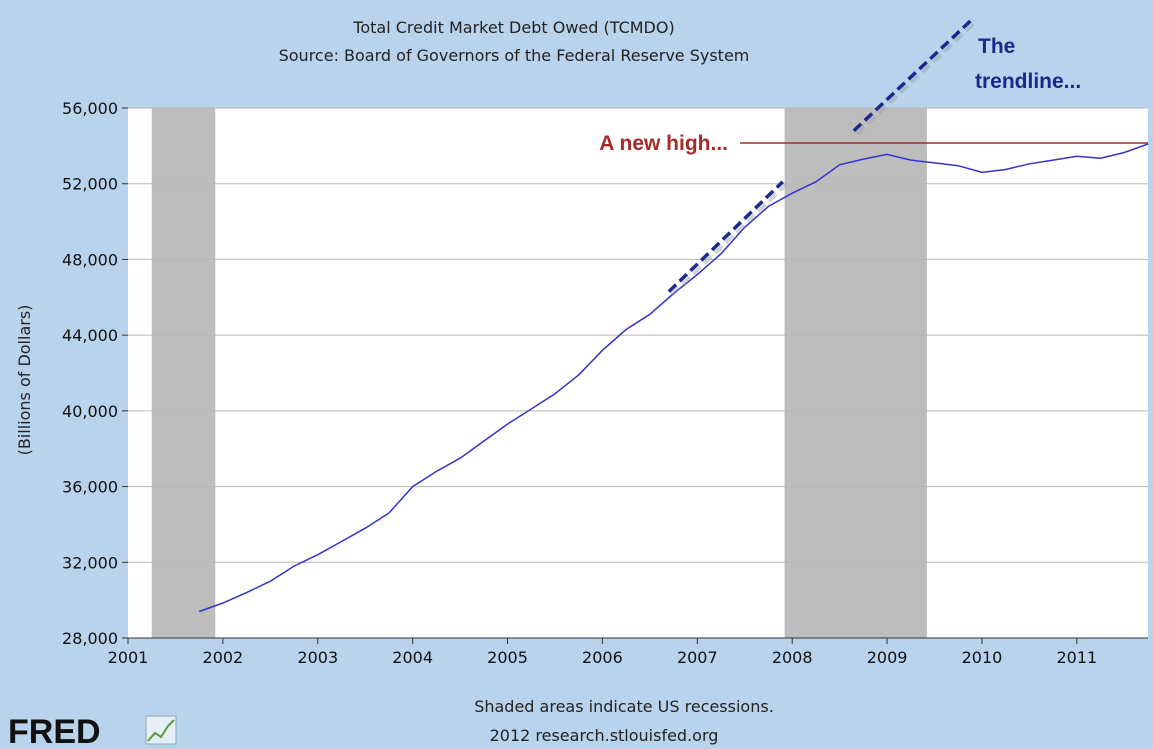  Describe the element at coordinates (24, 380) in the screenshot. I see `y-axis-label: (Billions of Dollars)` at that location.